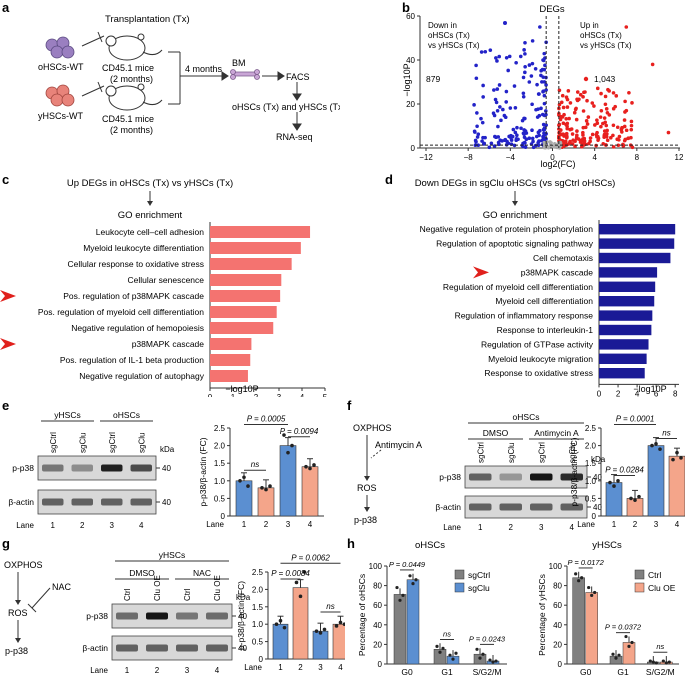  I want to click on quant-bar, so click(656, 481).